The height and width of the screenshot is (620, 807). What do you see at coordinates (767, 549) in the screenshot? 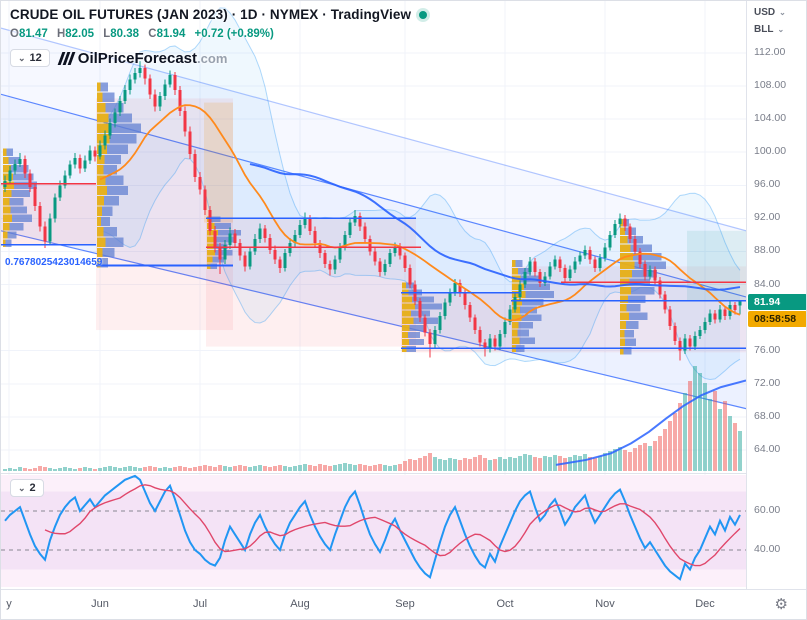
I see `oscillator-tick-label: 40.00` at bounding box center [767, 549].